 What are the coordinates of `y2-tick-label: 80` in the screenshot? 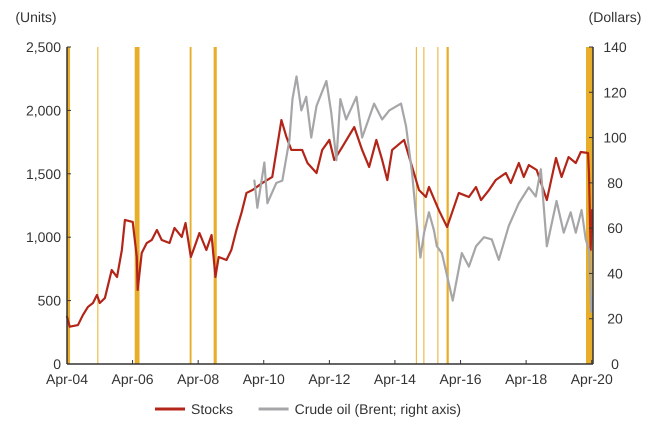 It's located at (615, 182).